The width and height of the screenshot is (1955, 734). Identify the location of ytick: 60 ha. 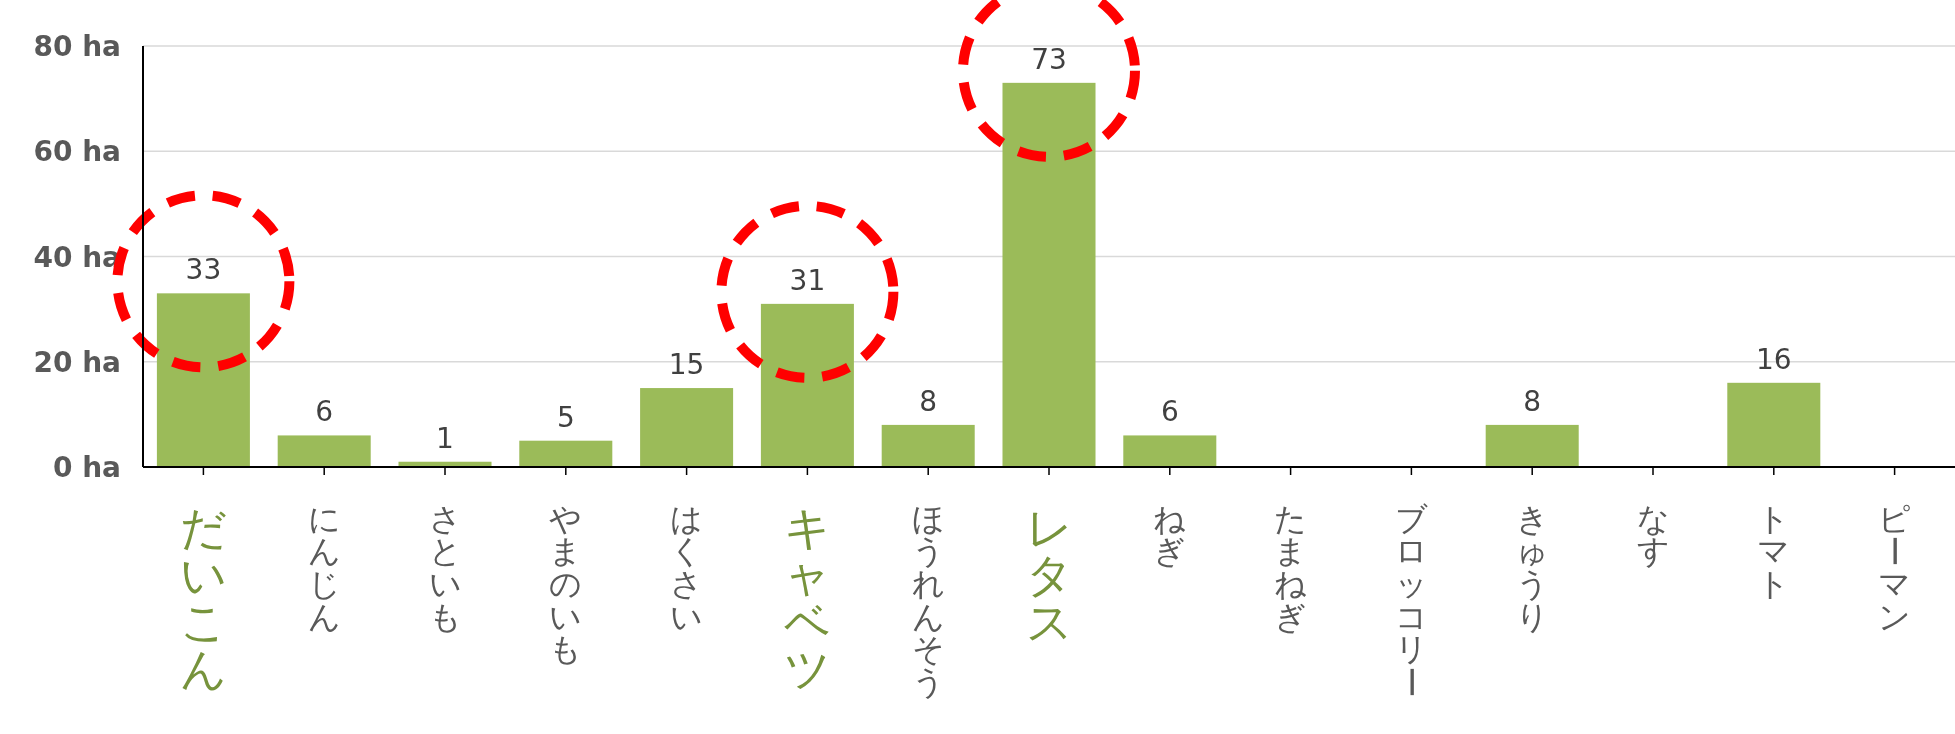
(77, 152).